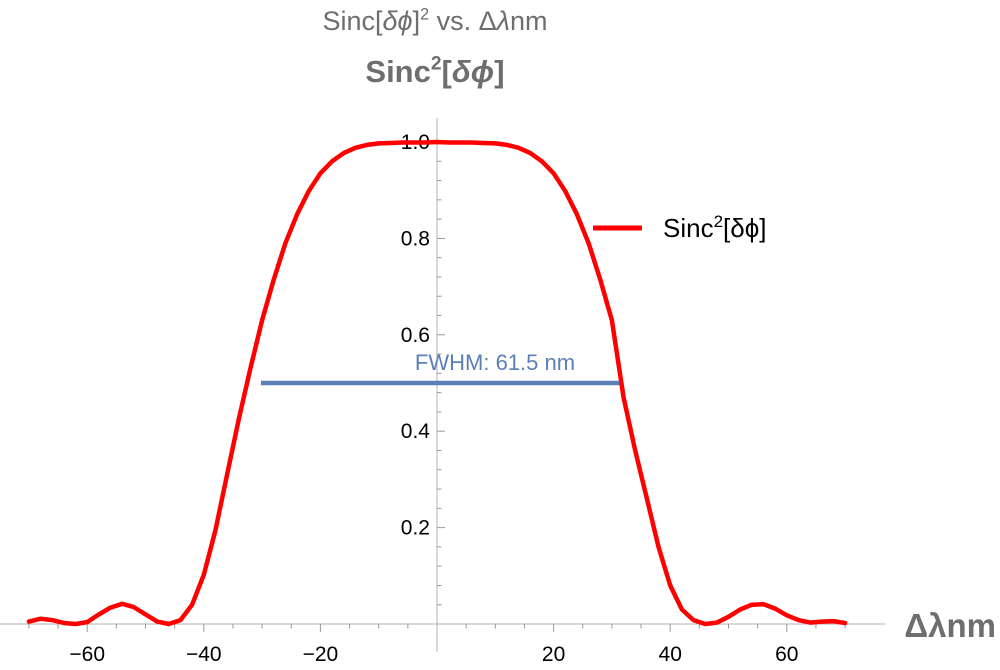 This screenshot has width=1000, height=670. What do you see at coordinates (553, 654) in the screenshot?
I see `x-tick-label: 20` at bounding box center [553, 654].